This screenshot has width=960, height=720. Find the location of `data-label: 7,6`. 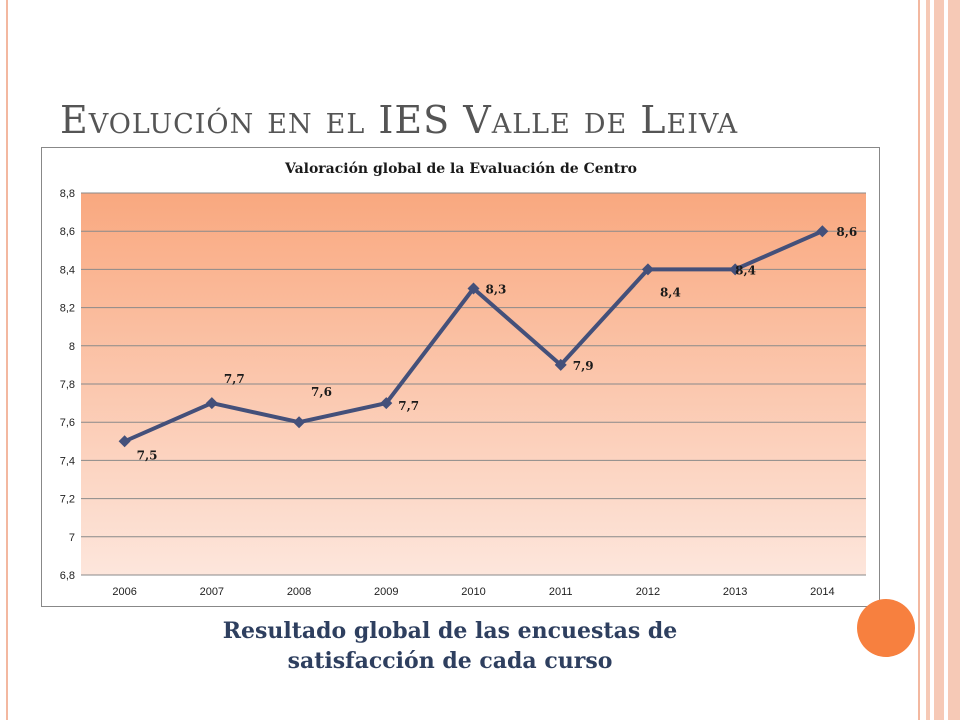

data-label: 7,6 is located at coordinates (321, 392).